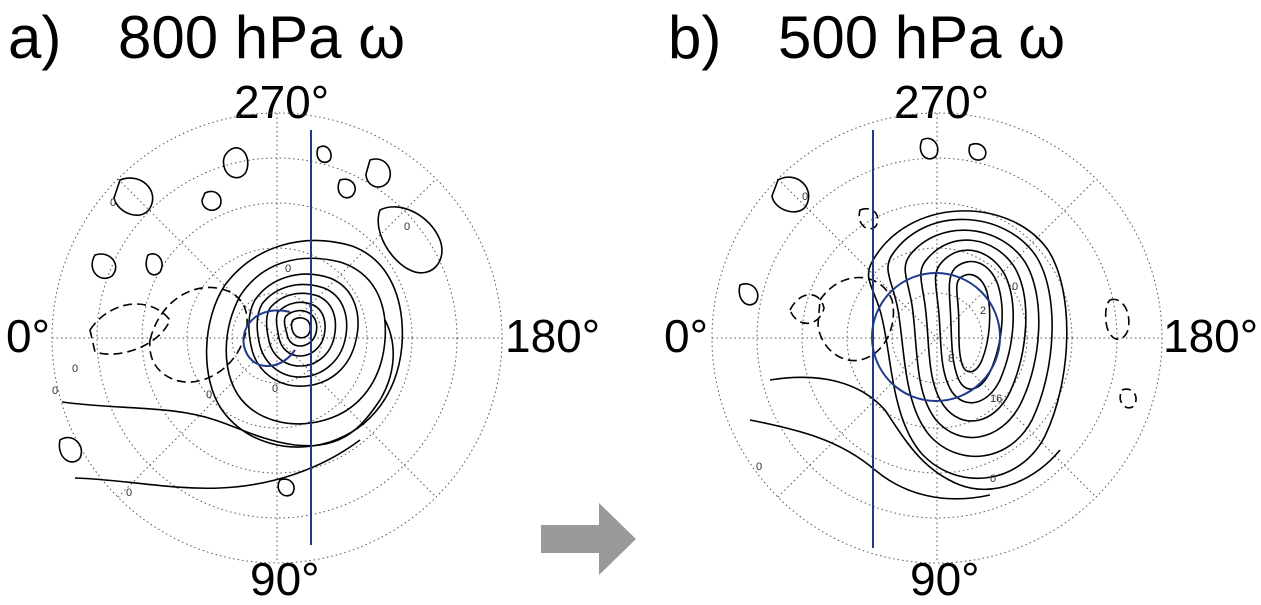  What do you see at coordinates (262, 37) in the screenshot?
I see `panel-a-title-text: 800 hPa ω` at bounding box center [262, 37].